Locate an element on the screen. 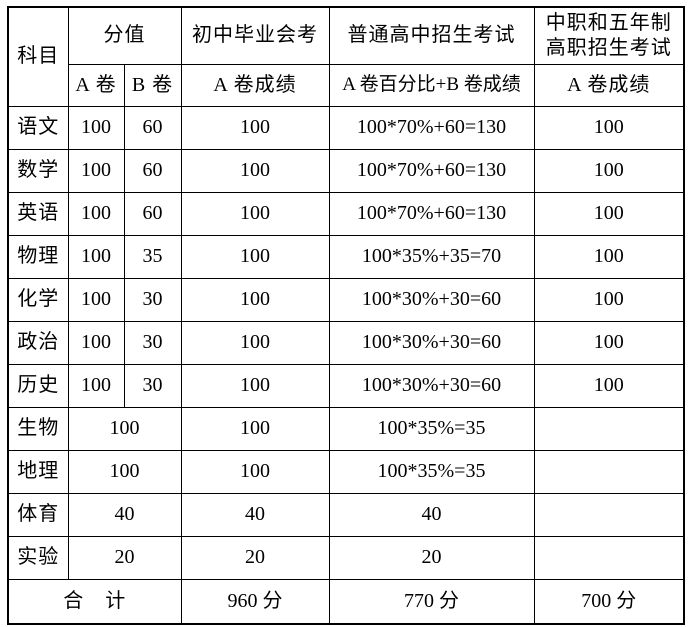 Image resolution: width=692 pixels, height=627 pixels. table-row-english: 英语 100 60 100 100*70%+60=130 100 is located at coordinates (346, 213).